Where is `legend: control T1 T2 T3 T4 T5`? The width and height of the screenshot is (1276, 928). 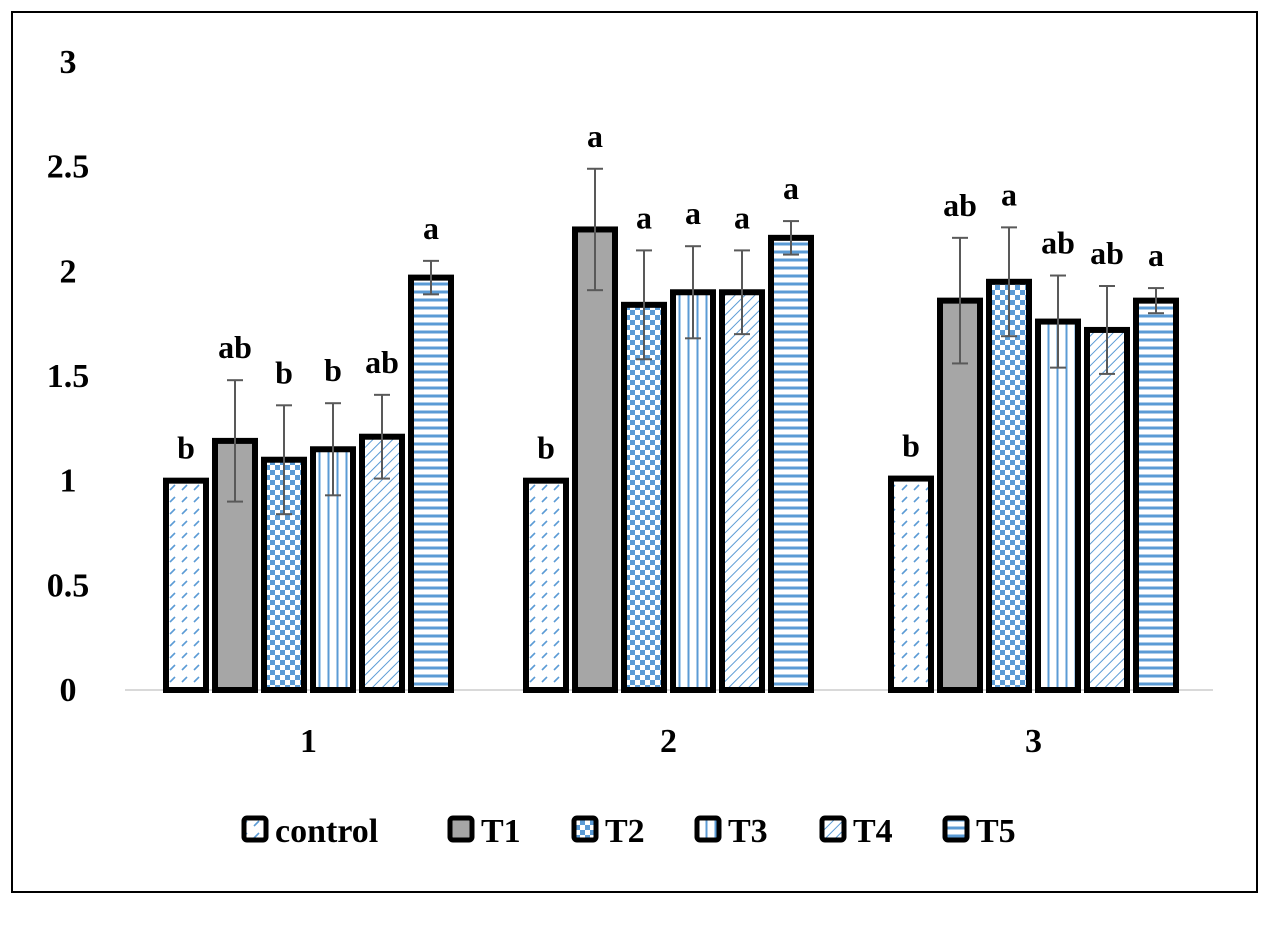
legend: control T1 T2 T3 T4 T5 is located at coordinates (628, 831).